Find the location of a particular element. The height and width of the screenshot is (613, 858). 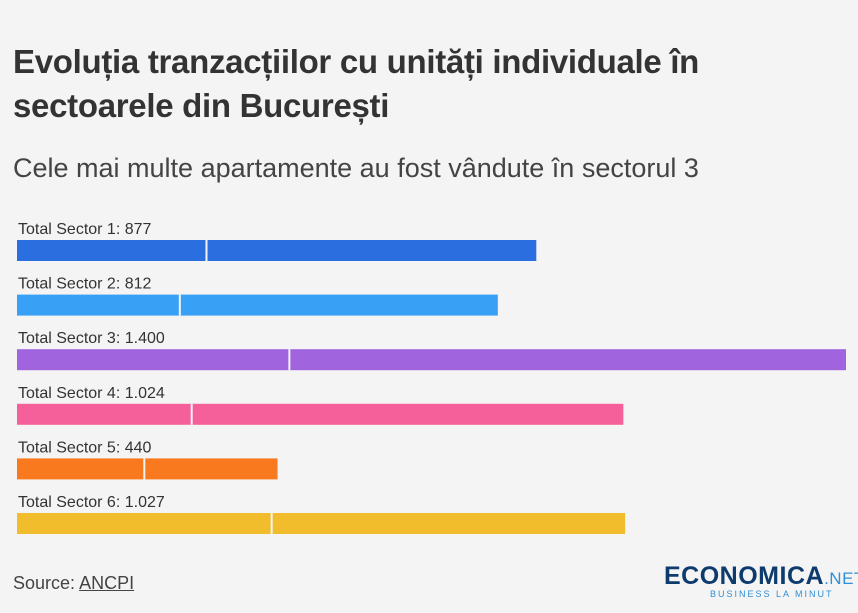

logo-main-text: ECONOMICA is located at coordinates (744, 576).